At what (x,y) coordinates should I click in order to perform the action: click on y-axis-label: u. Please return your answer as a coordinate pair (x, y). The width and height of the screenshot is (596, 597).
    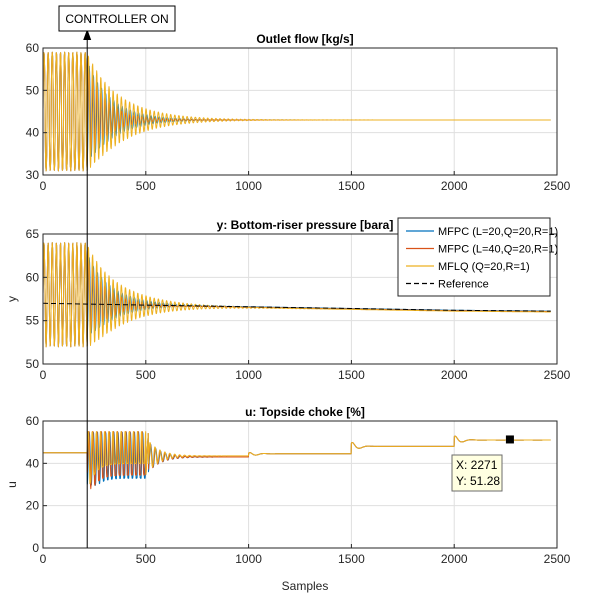
    Looking at the image, I should click on (12, 484).